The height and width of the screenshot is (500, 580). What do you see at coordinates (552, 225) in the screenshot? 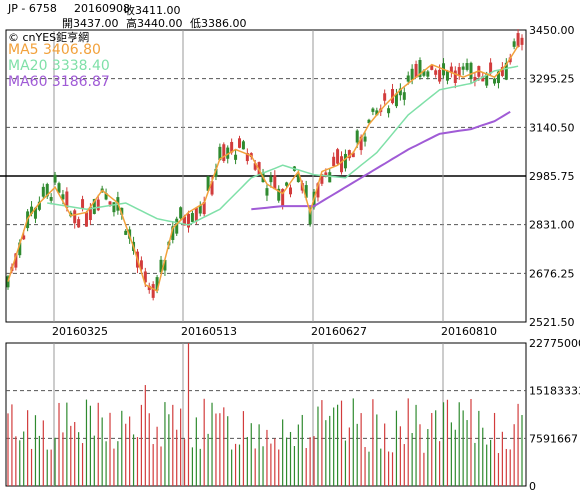
I see `price-tick-label: 2831.00` at bounding box center [552, 225].